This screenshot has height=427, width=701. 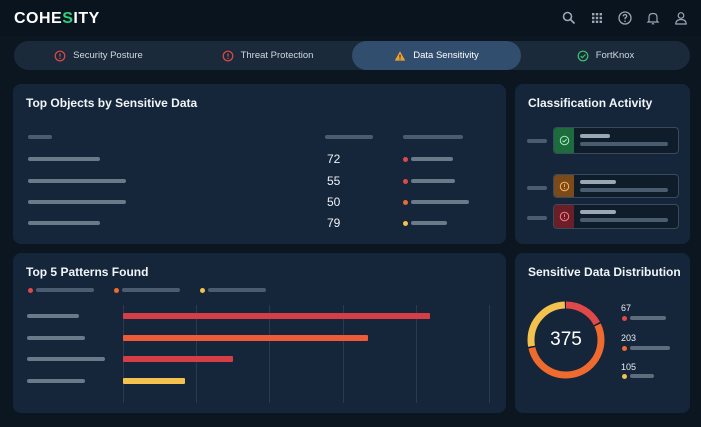 I want to click on distribution-value: 105, so click(x=629, y=367).